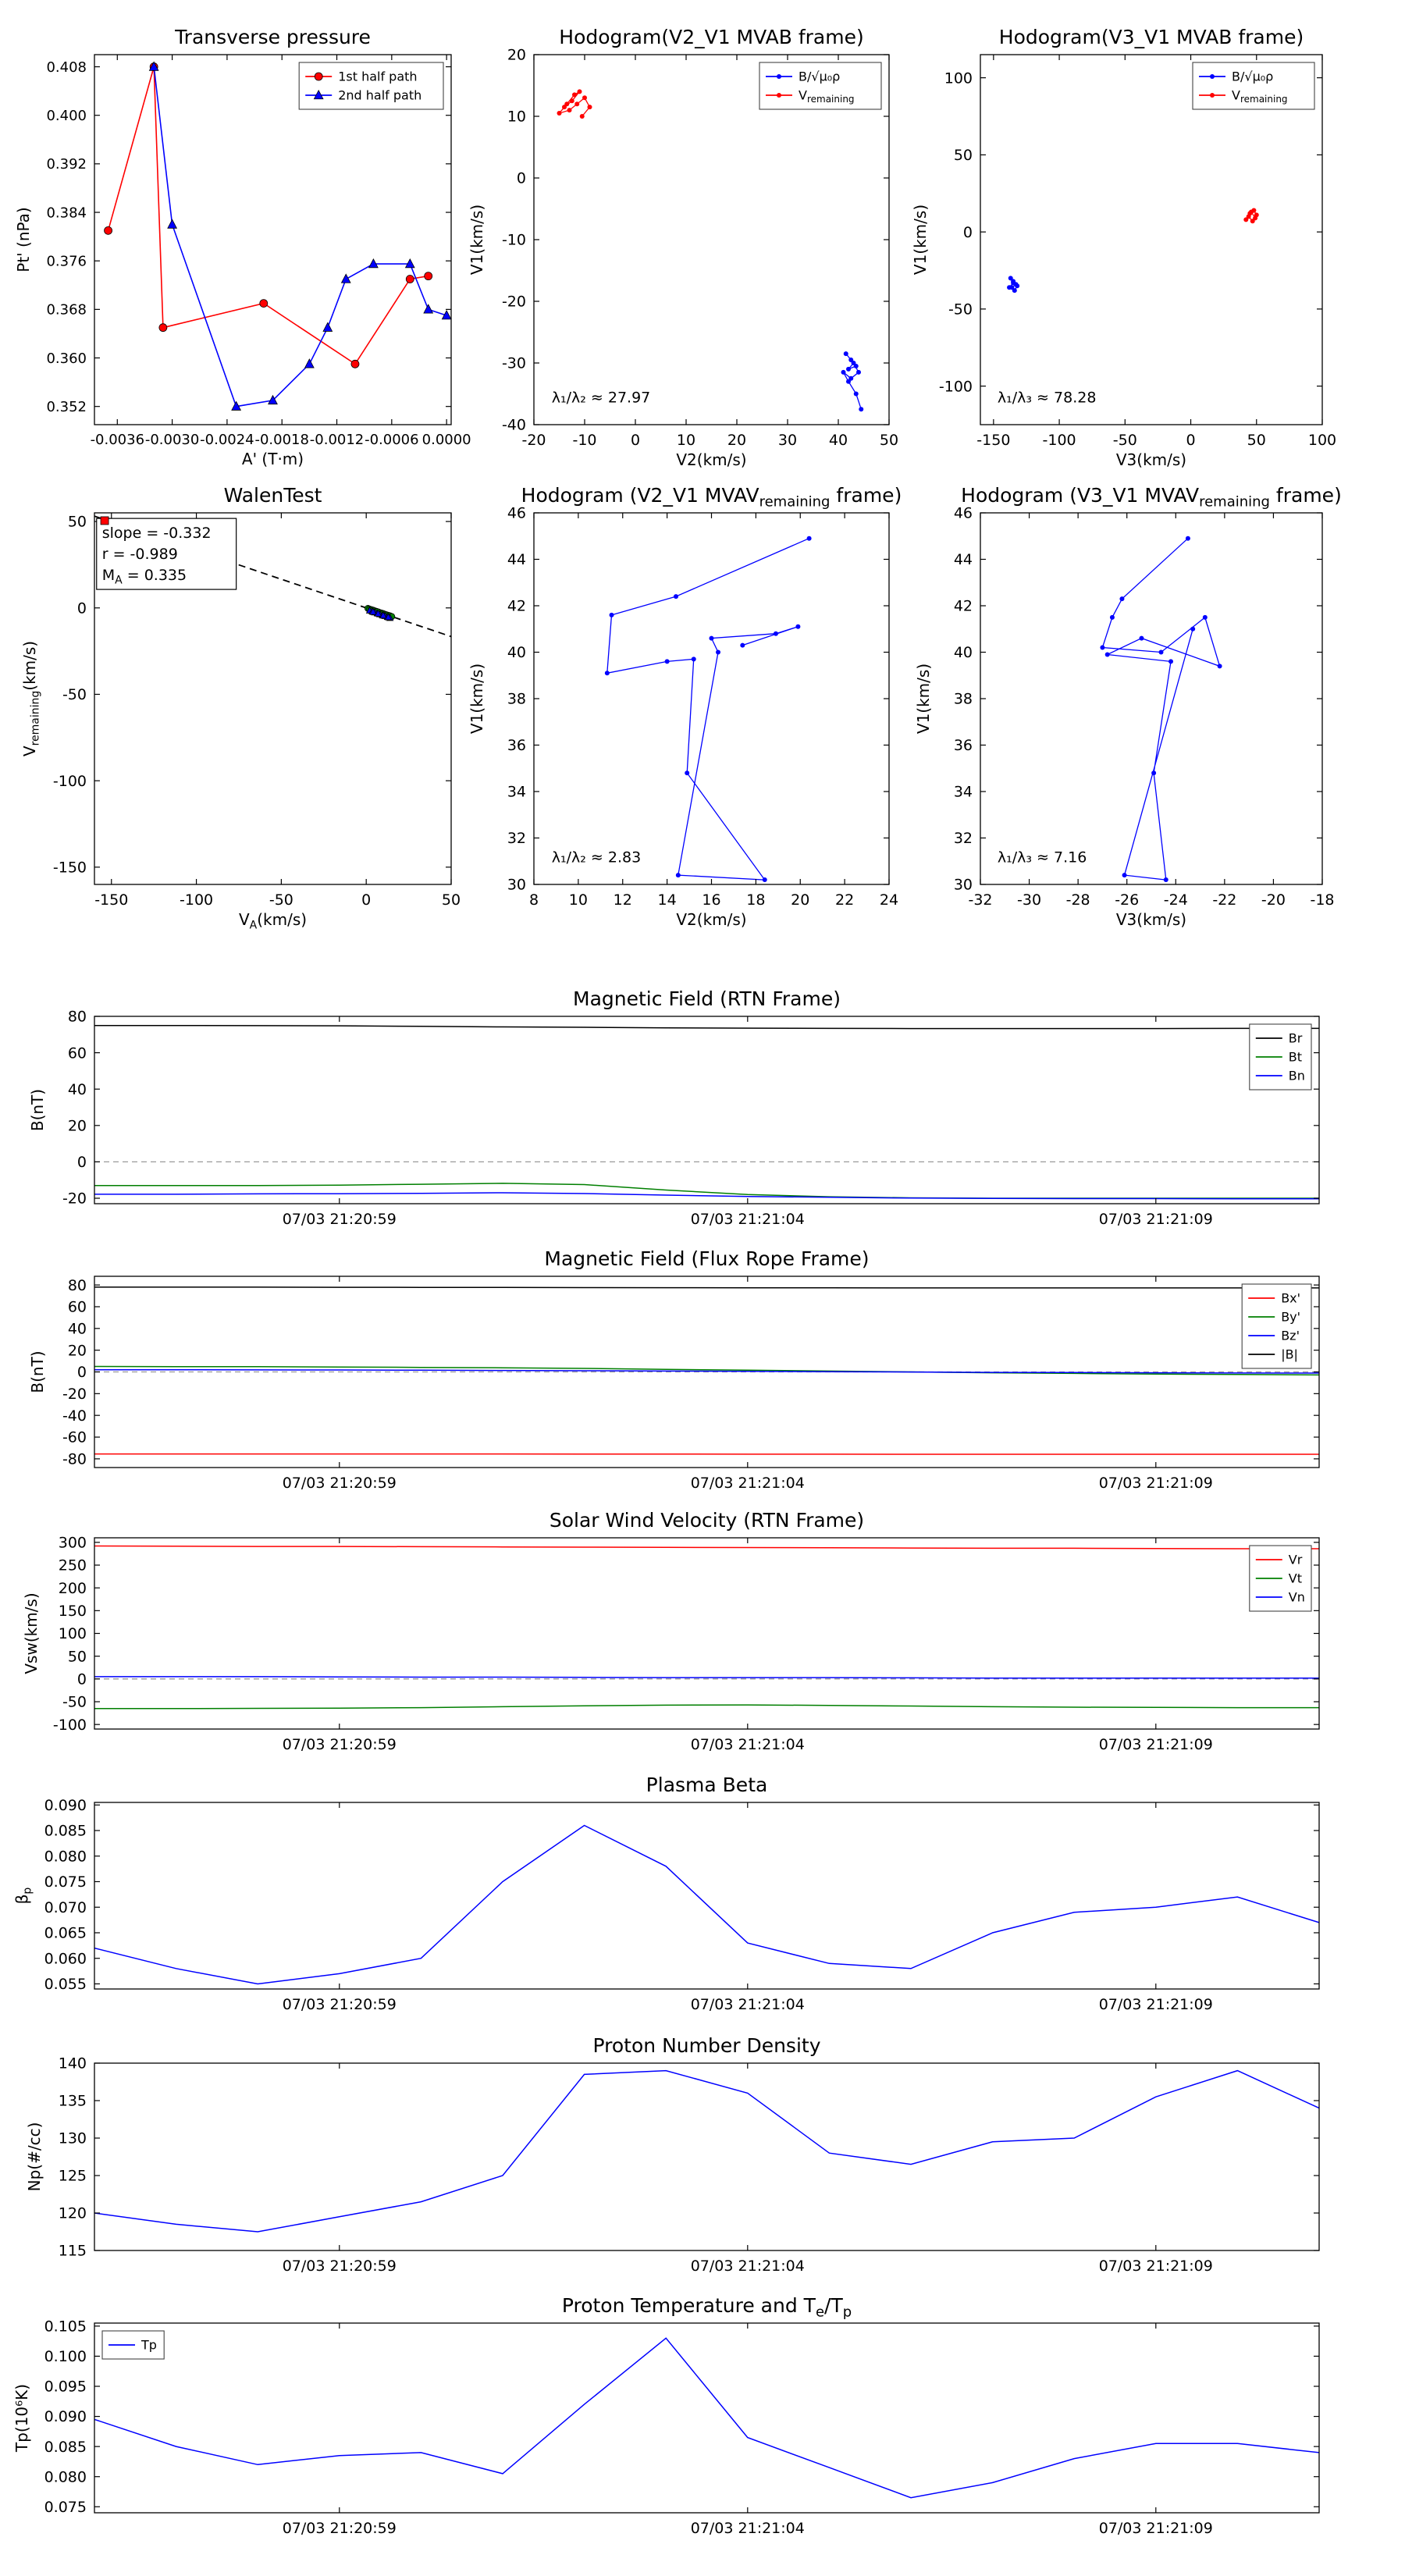  Describe the element at coordinates (67, 116) in the screenshot. I see `y-tick-label: 0.400` at that location.